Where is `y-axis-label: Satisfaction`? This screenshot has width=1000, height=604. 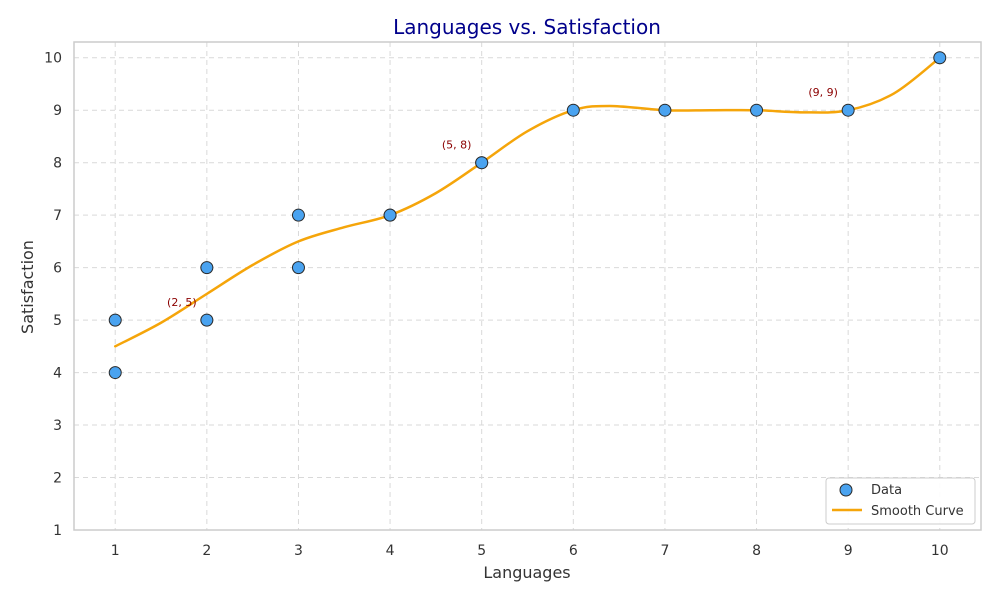
y-axis-label: Satisfaction is located at coordinates (27, 287).